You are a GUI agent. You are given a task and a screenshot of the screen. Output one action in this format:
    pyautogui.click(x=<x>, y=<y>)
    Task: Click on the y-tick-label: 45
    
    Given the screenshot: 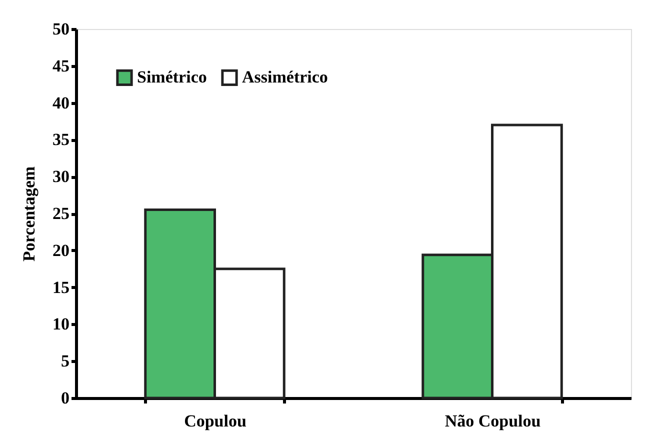 What is the action you would take?
    pyautogui.click(x=61, y=66)
    